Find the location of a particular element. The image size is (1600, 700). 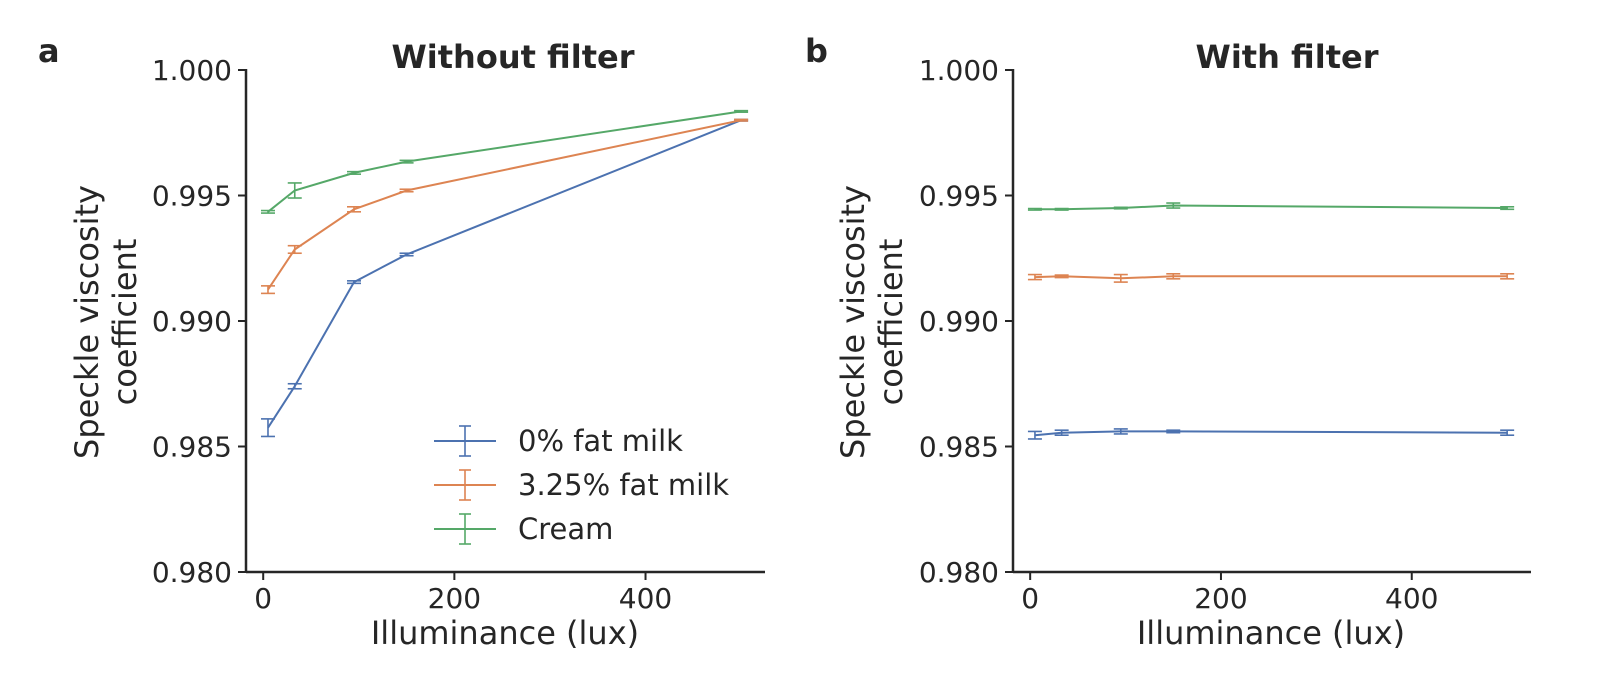

panel-a-y-tick-label: 1.000 is located at coordinates (192, 70).